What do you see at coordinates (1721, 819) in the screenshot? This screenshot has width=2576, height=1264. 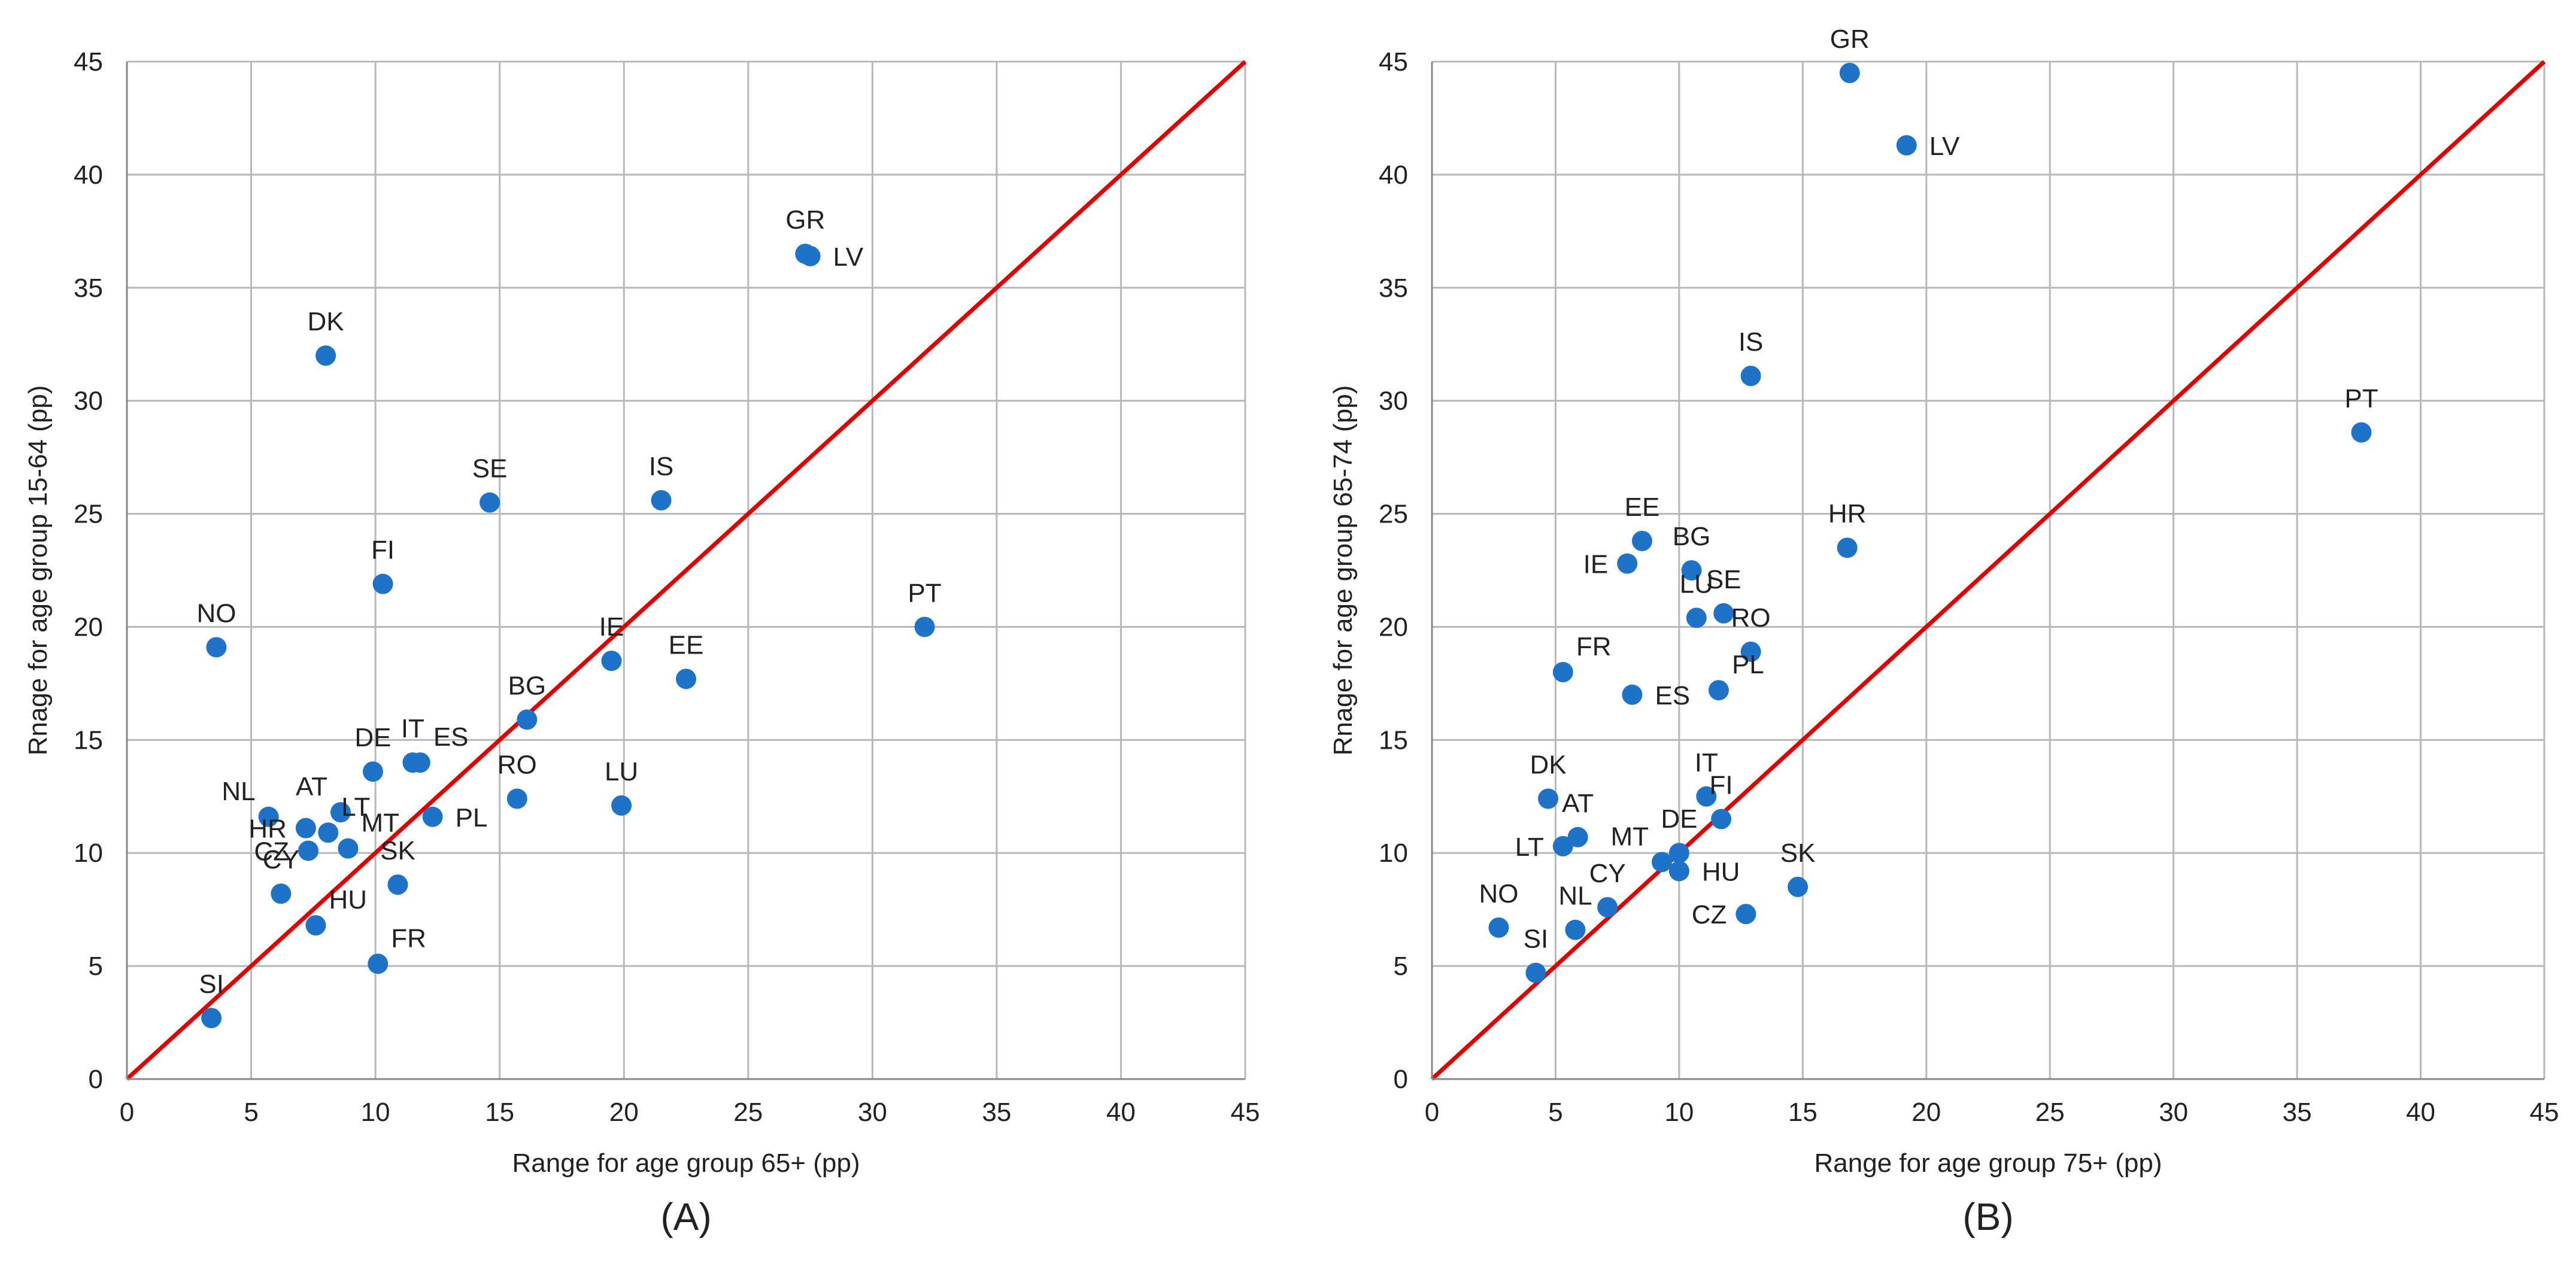 I see `data-point-fi` at bounding box center [1721, 819].